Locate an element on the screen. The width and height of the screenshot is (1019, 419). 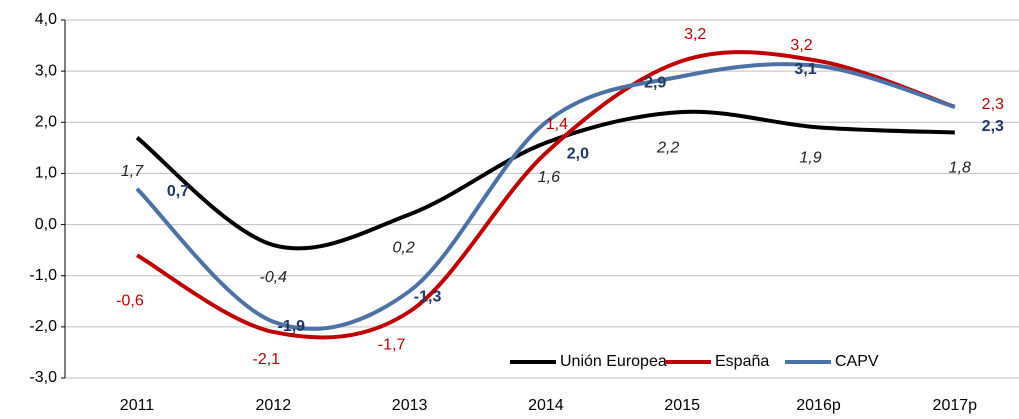
y-tick-label: -2,0 is located at coordinates (43, 326).